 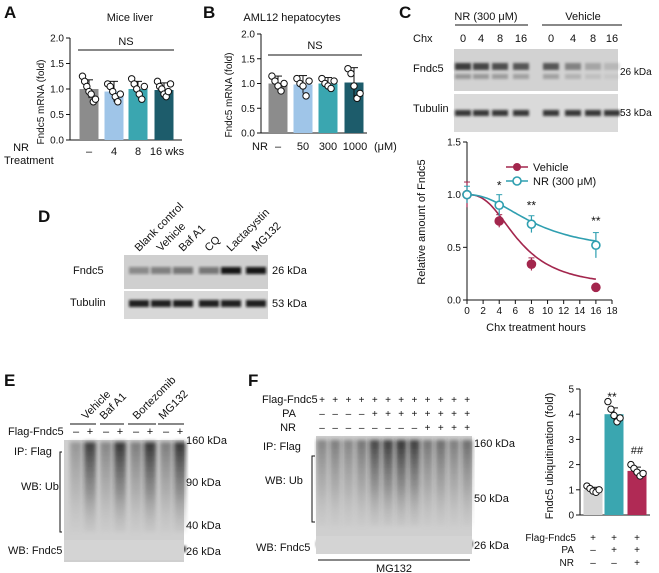 I want to click on panel-f-sign-3-5: –, so click(x=375, y=428).